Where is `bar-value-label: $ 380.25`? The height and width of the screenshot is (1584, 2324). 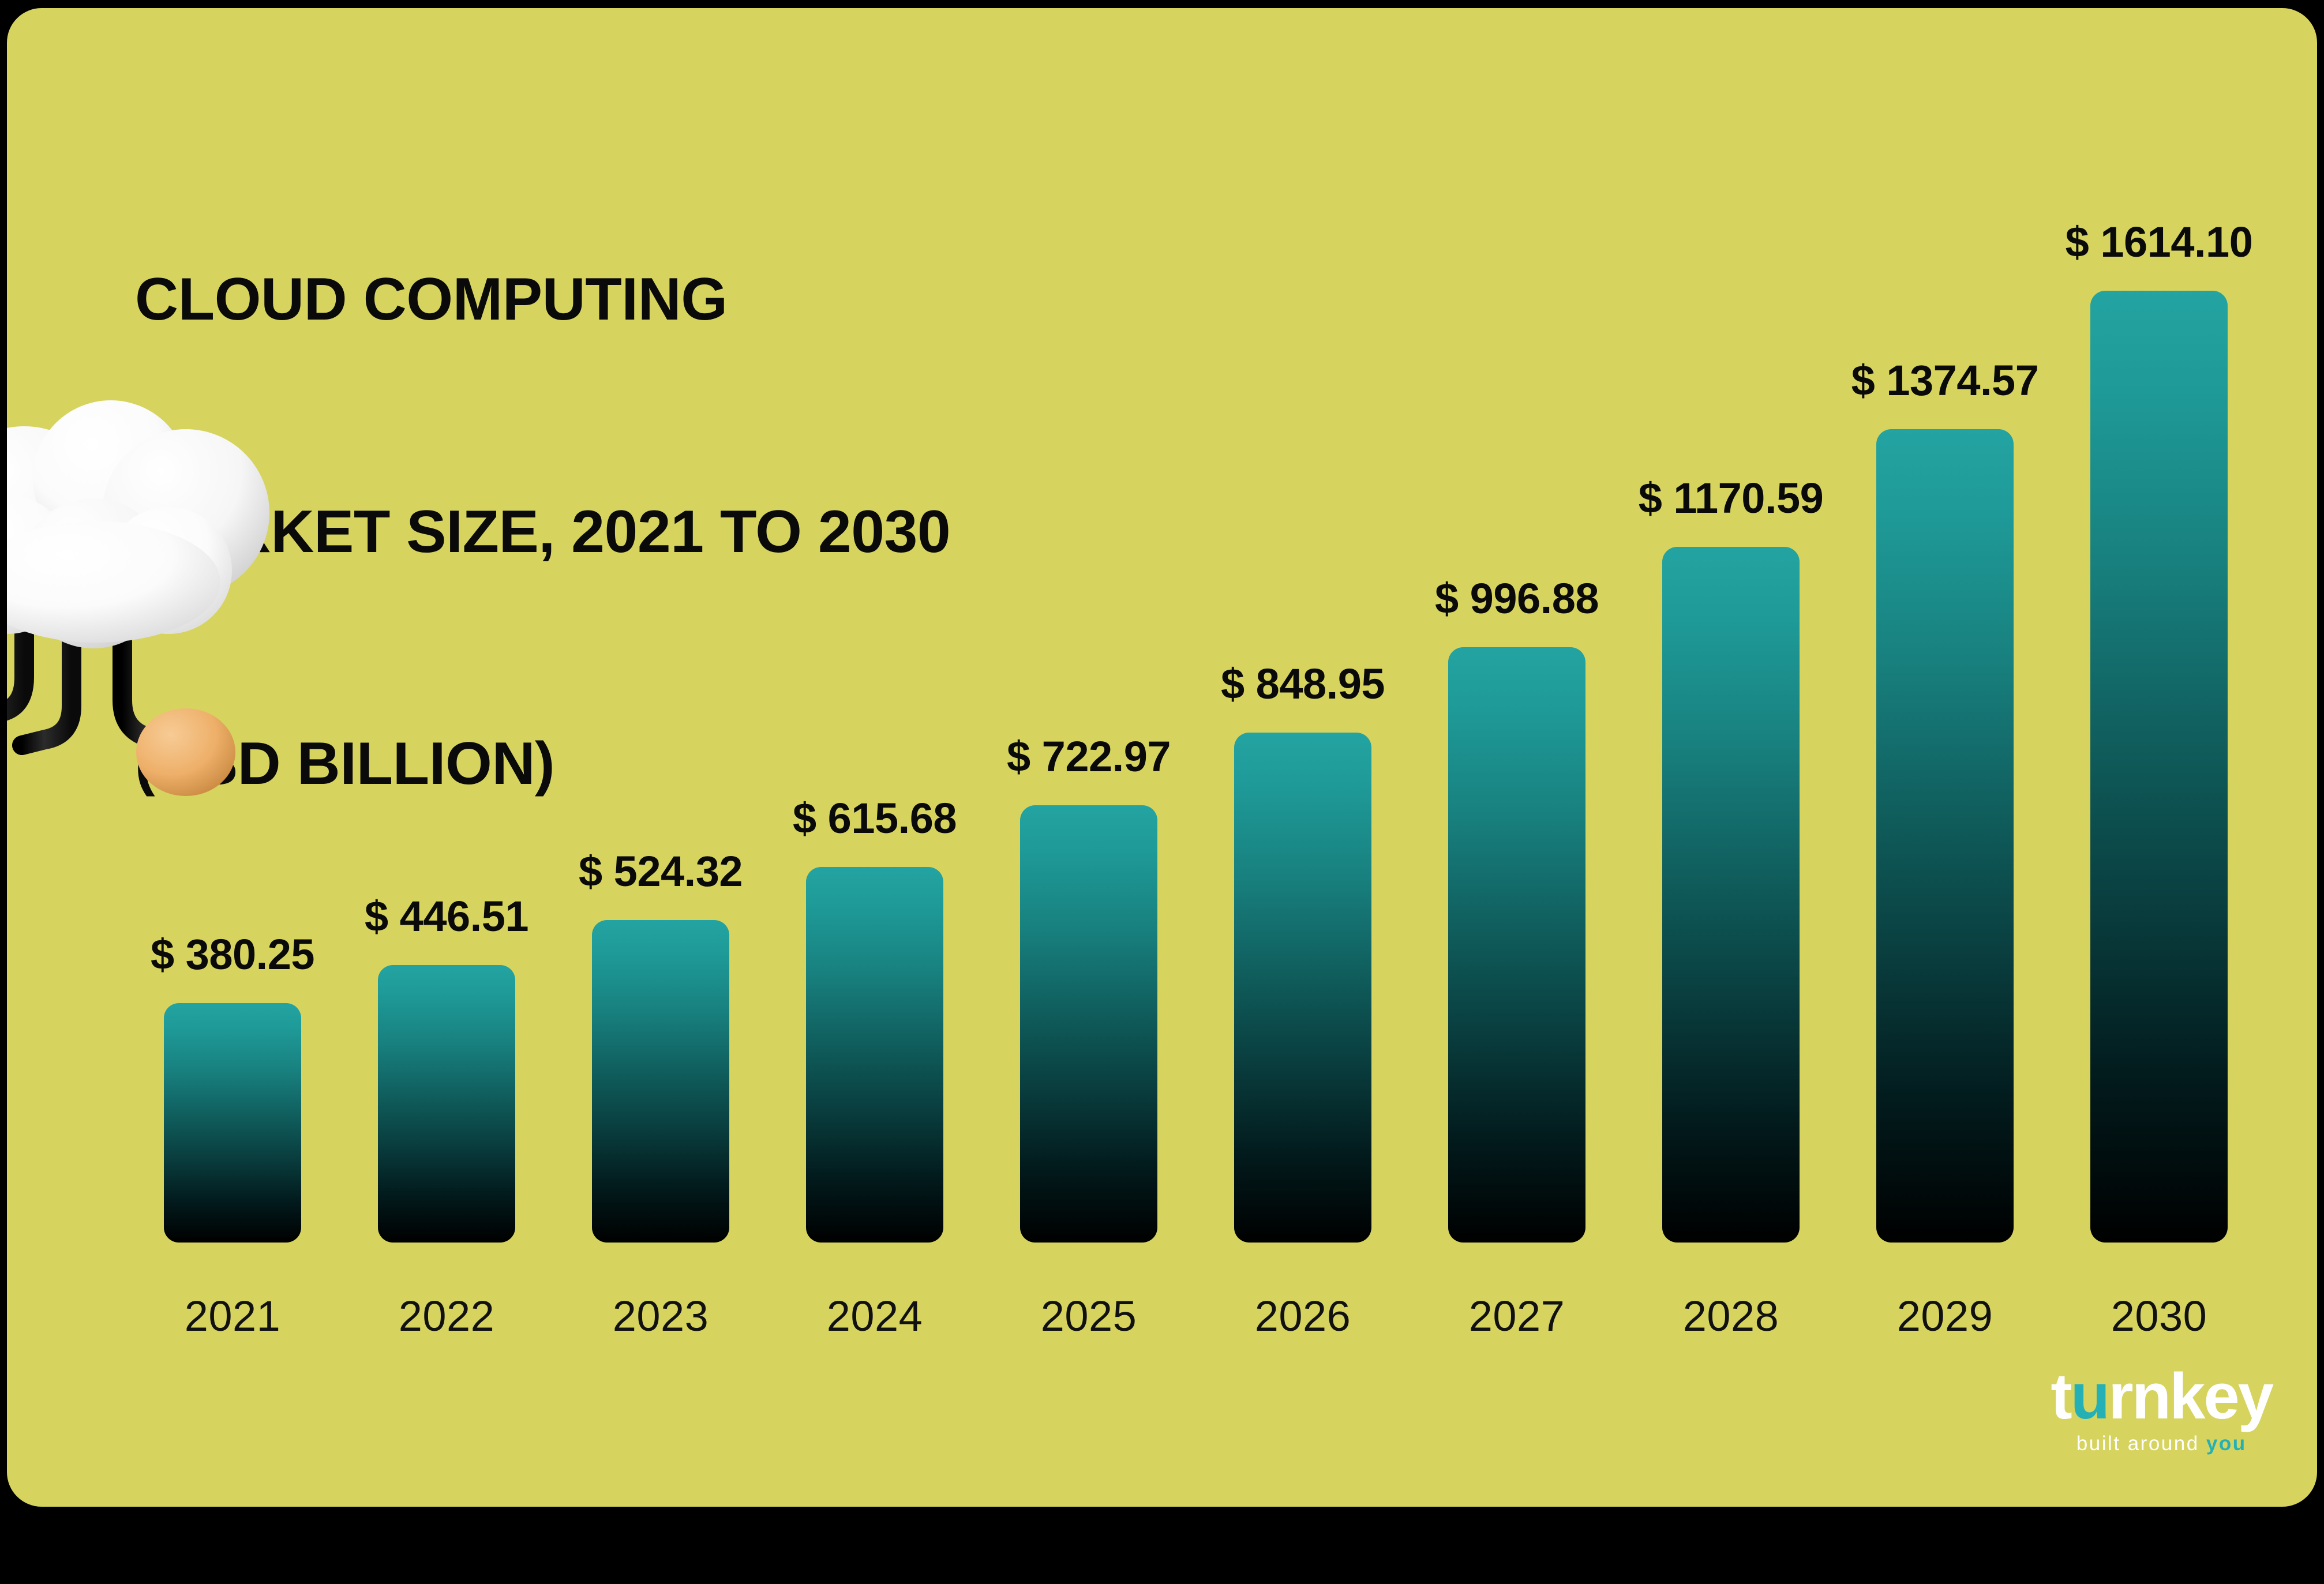
bar-value-label: $ 380.25 is located at coordinates (232, 954).